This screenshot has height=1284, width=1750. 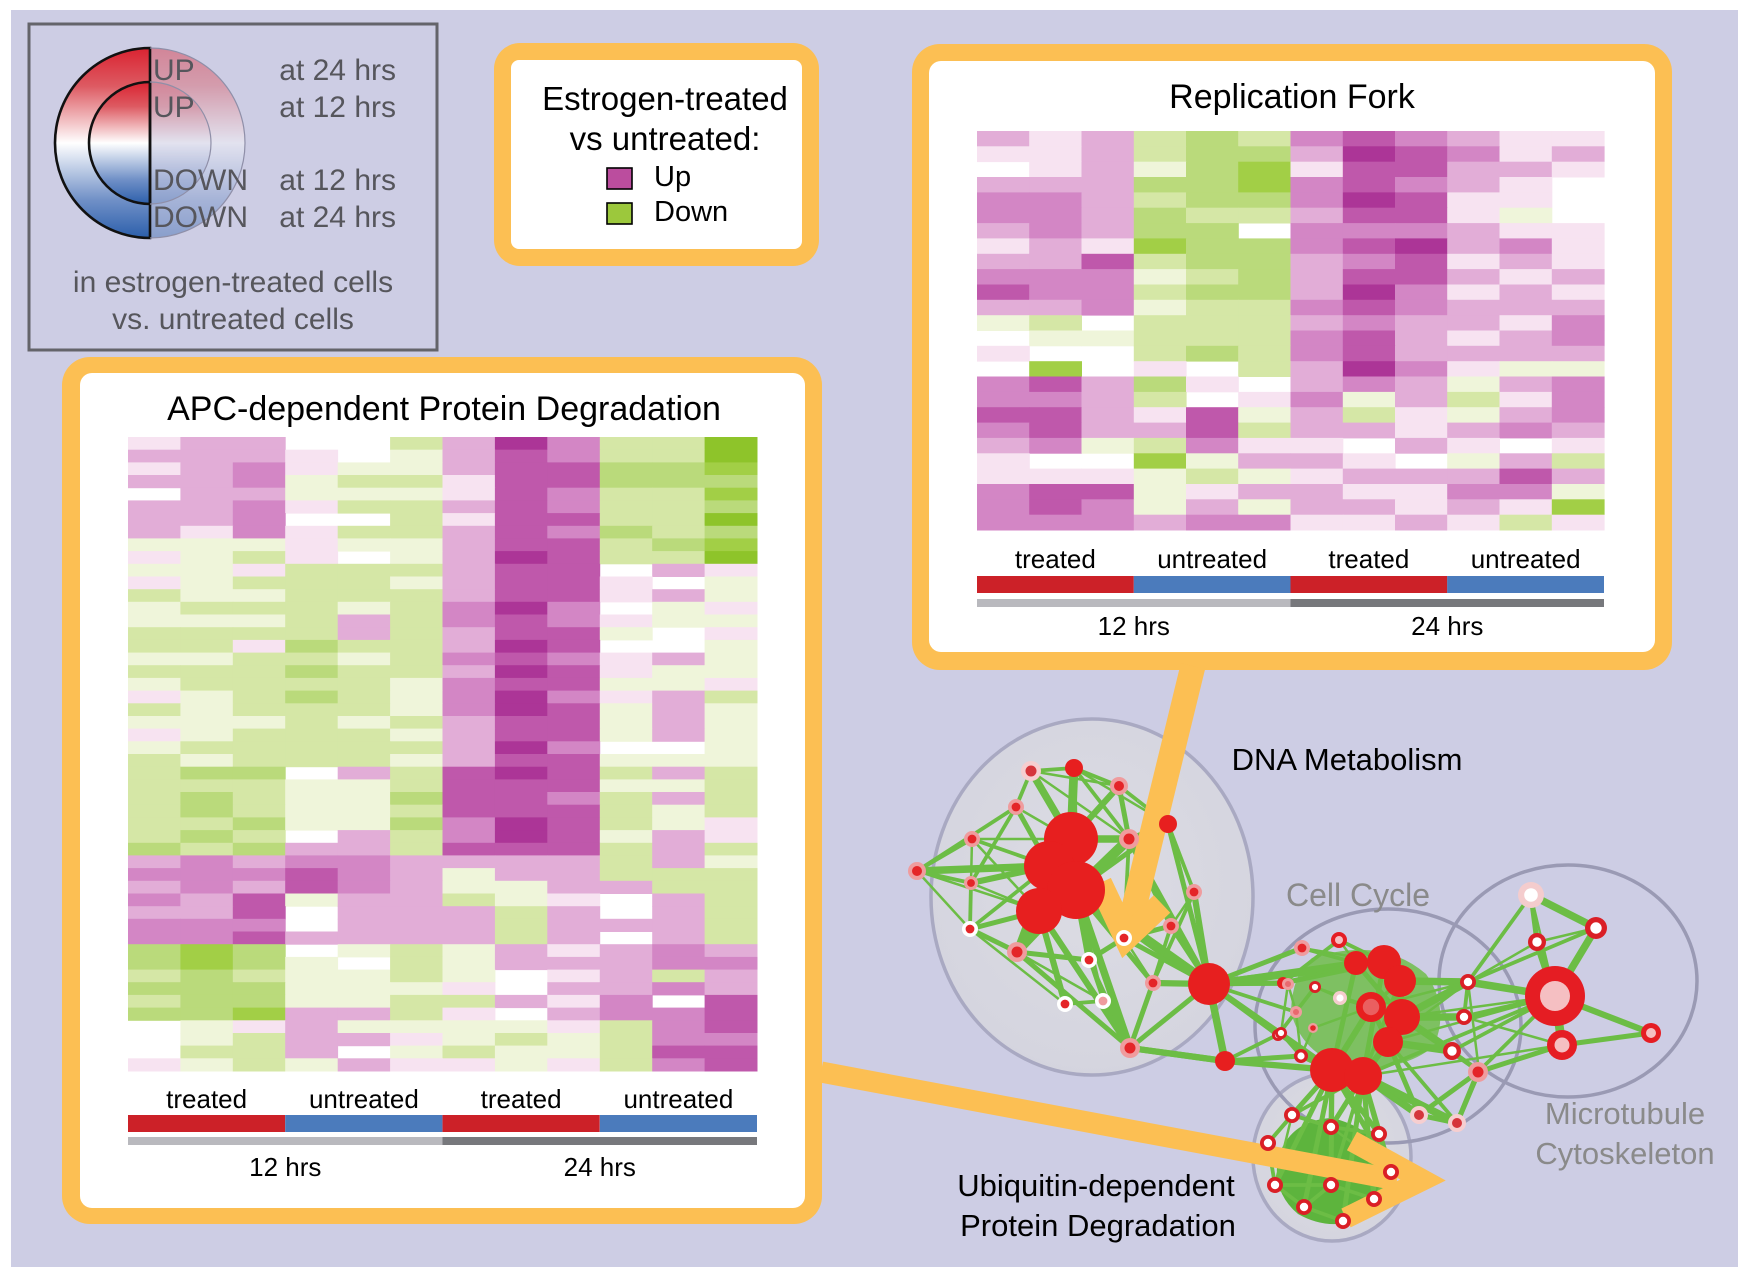 What do you see at coordinates (1347, 759) in the screenshot?
I see `svg-text: DNA Metabolism` at bounding box center [1347, 759].